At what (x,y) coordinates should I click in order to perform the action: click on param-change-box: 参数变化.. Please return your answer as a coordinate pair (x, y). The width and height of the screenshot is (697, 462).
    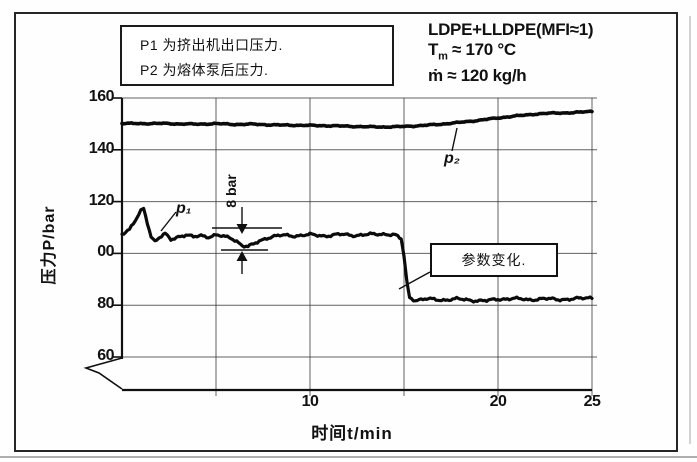
    Looking at the image, I should click on (494, 260).